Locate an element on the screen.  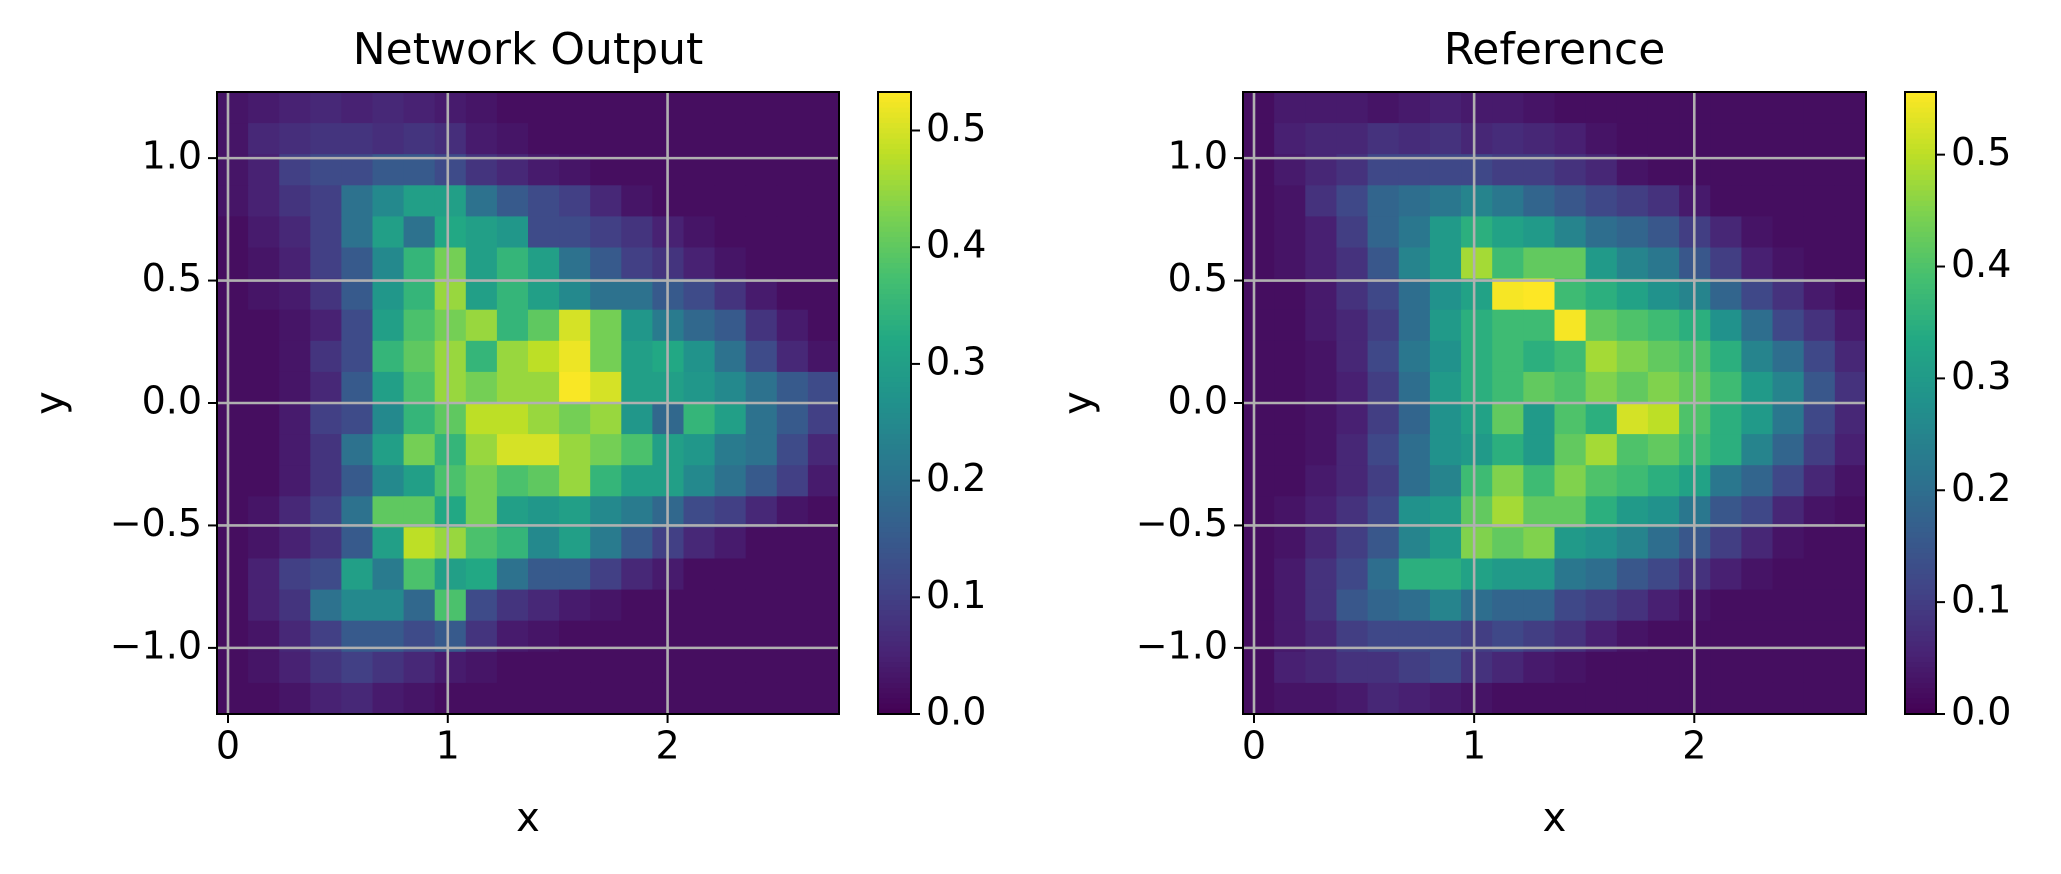
chart-title: Network Output is located at coordinates (528, 49).